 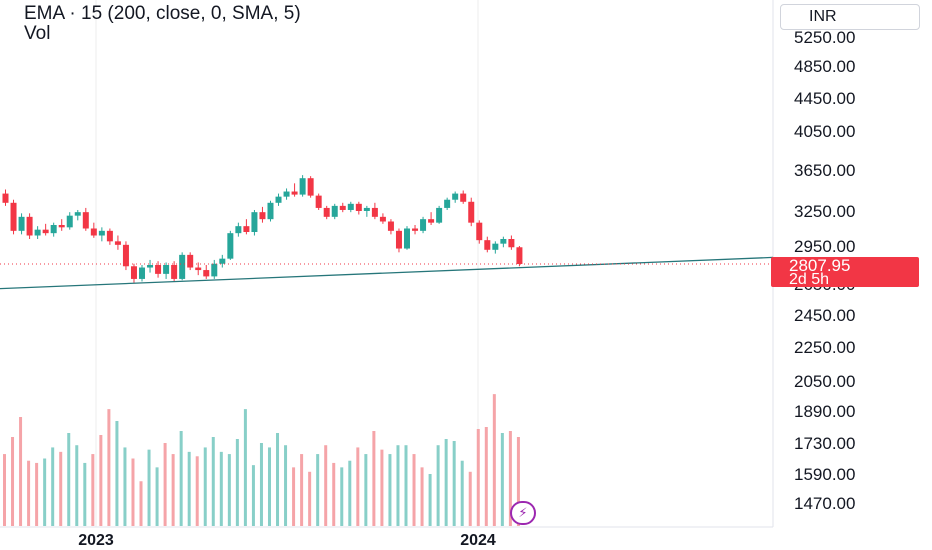 I want to click on volume-legend-label: Vol, so click(x=37, y=33).